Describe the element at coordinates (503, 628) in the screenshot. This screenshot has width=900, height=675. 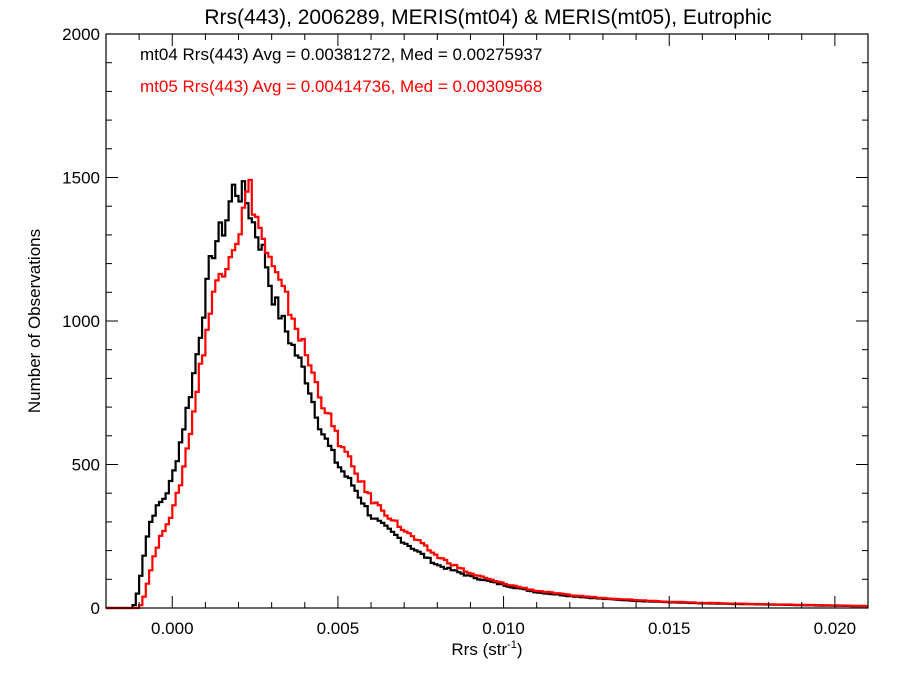
I see `x-tick-label: 0.010` at that location.